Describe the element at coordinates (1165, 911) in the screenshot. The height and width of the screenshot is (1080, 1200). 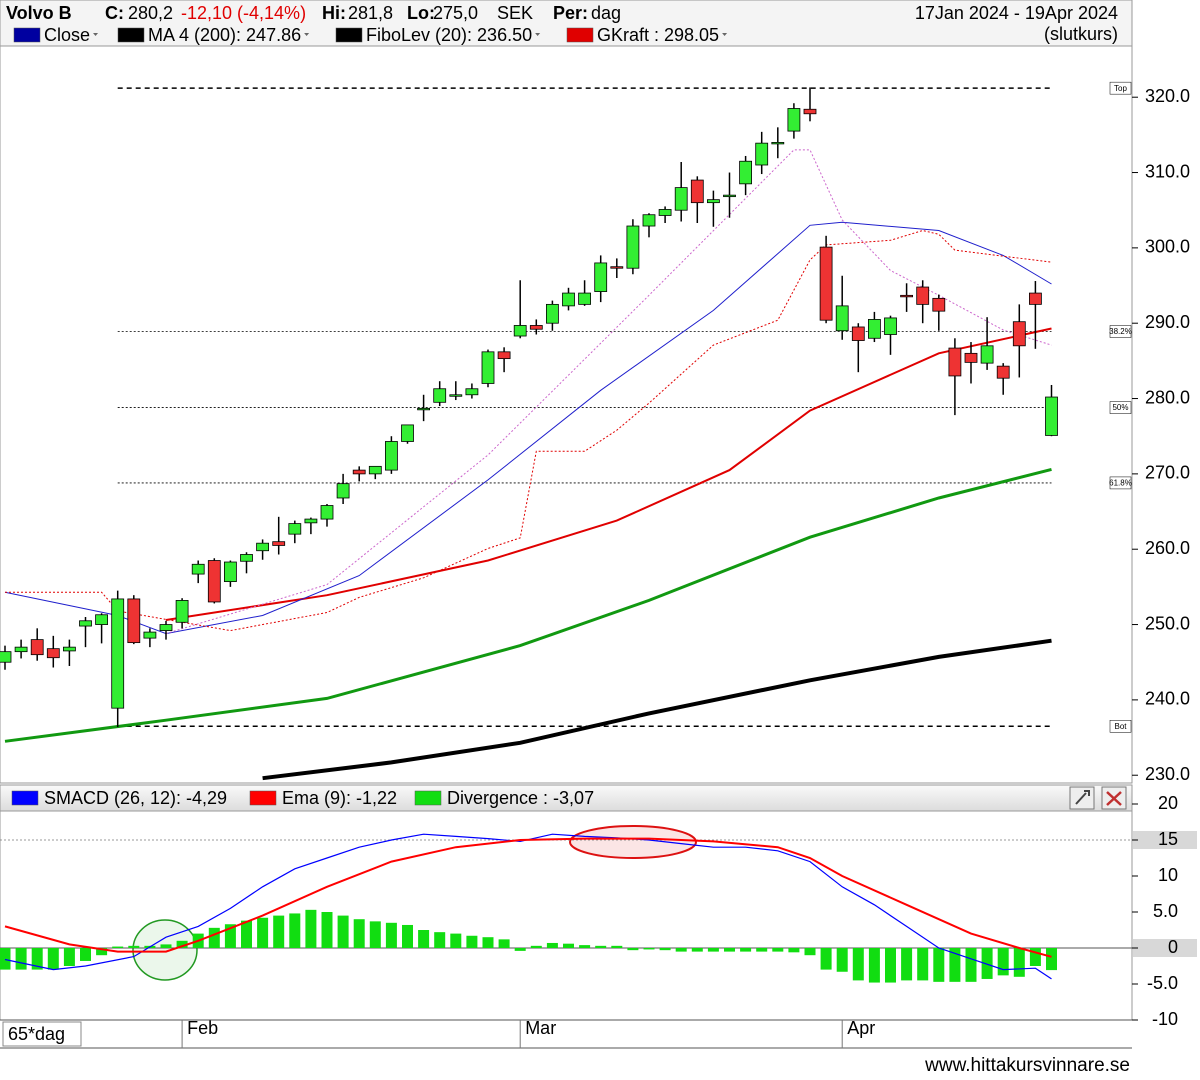
I see `y-tick-label: 5.0` at that location.